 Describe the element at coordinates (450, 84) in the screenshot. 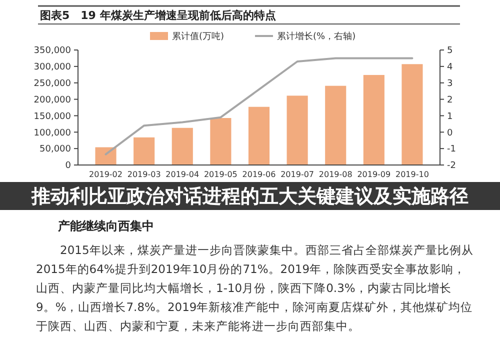

I see `y2-tick-label: 3` at that location.